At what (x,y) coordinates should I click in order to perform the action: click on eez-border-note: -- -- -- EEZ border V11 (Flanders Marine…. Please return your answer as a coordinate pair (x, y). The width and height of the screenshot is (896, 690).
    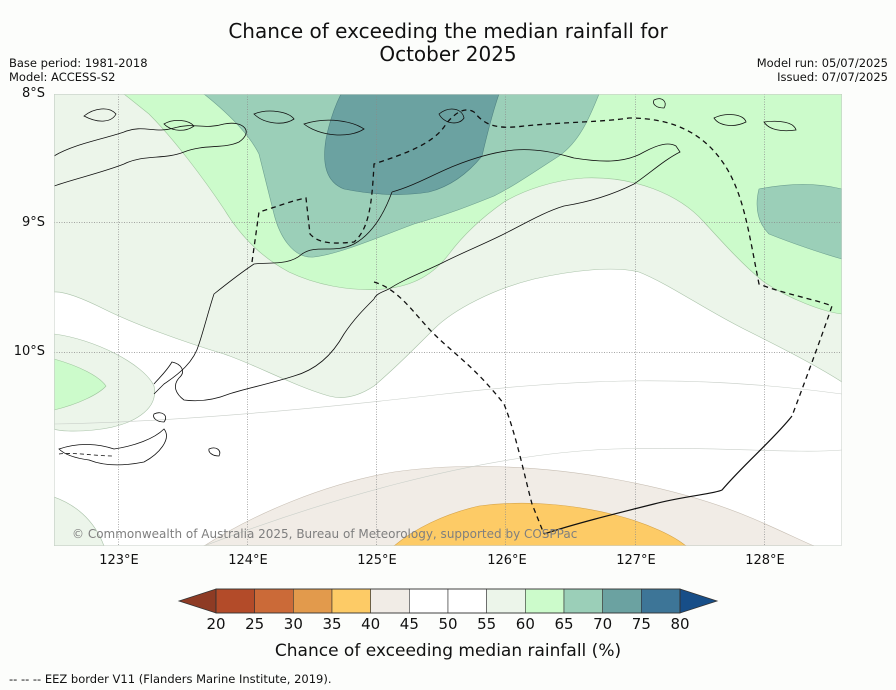
    Looking at the image, I should click on (170, 679).